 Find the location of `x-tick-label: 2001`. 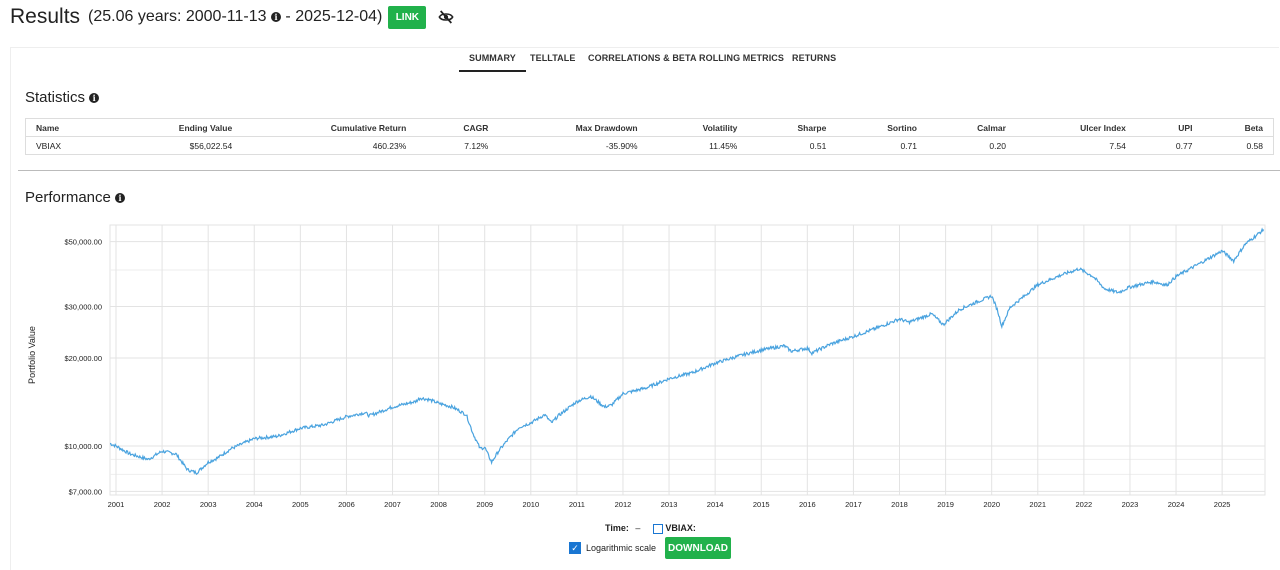

x-tick-label: 2001 is located at coordinates (116, 504).